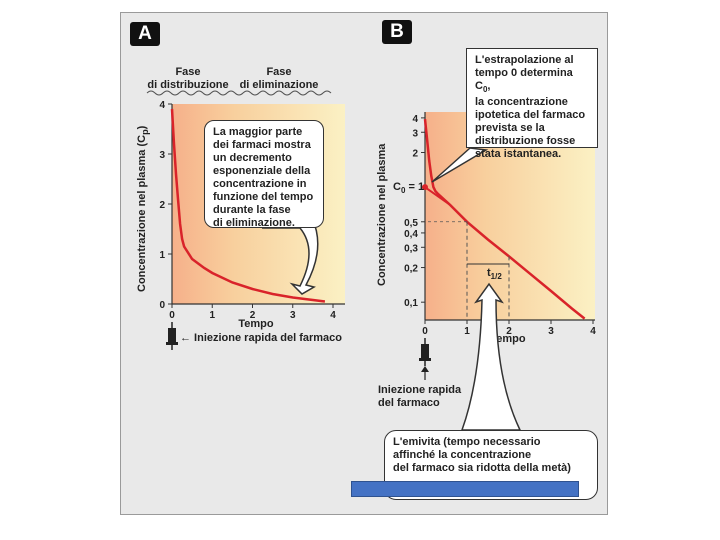  Describe the element at coordinates (162, 255) in the screenshot. I see `panel-a-y-tick-label: 1` at that location.